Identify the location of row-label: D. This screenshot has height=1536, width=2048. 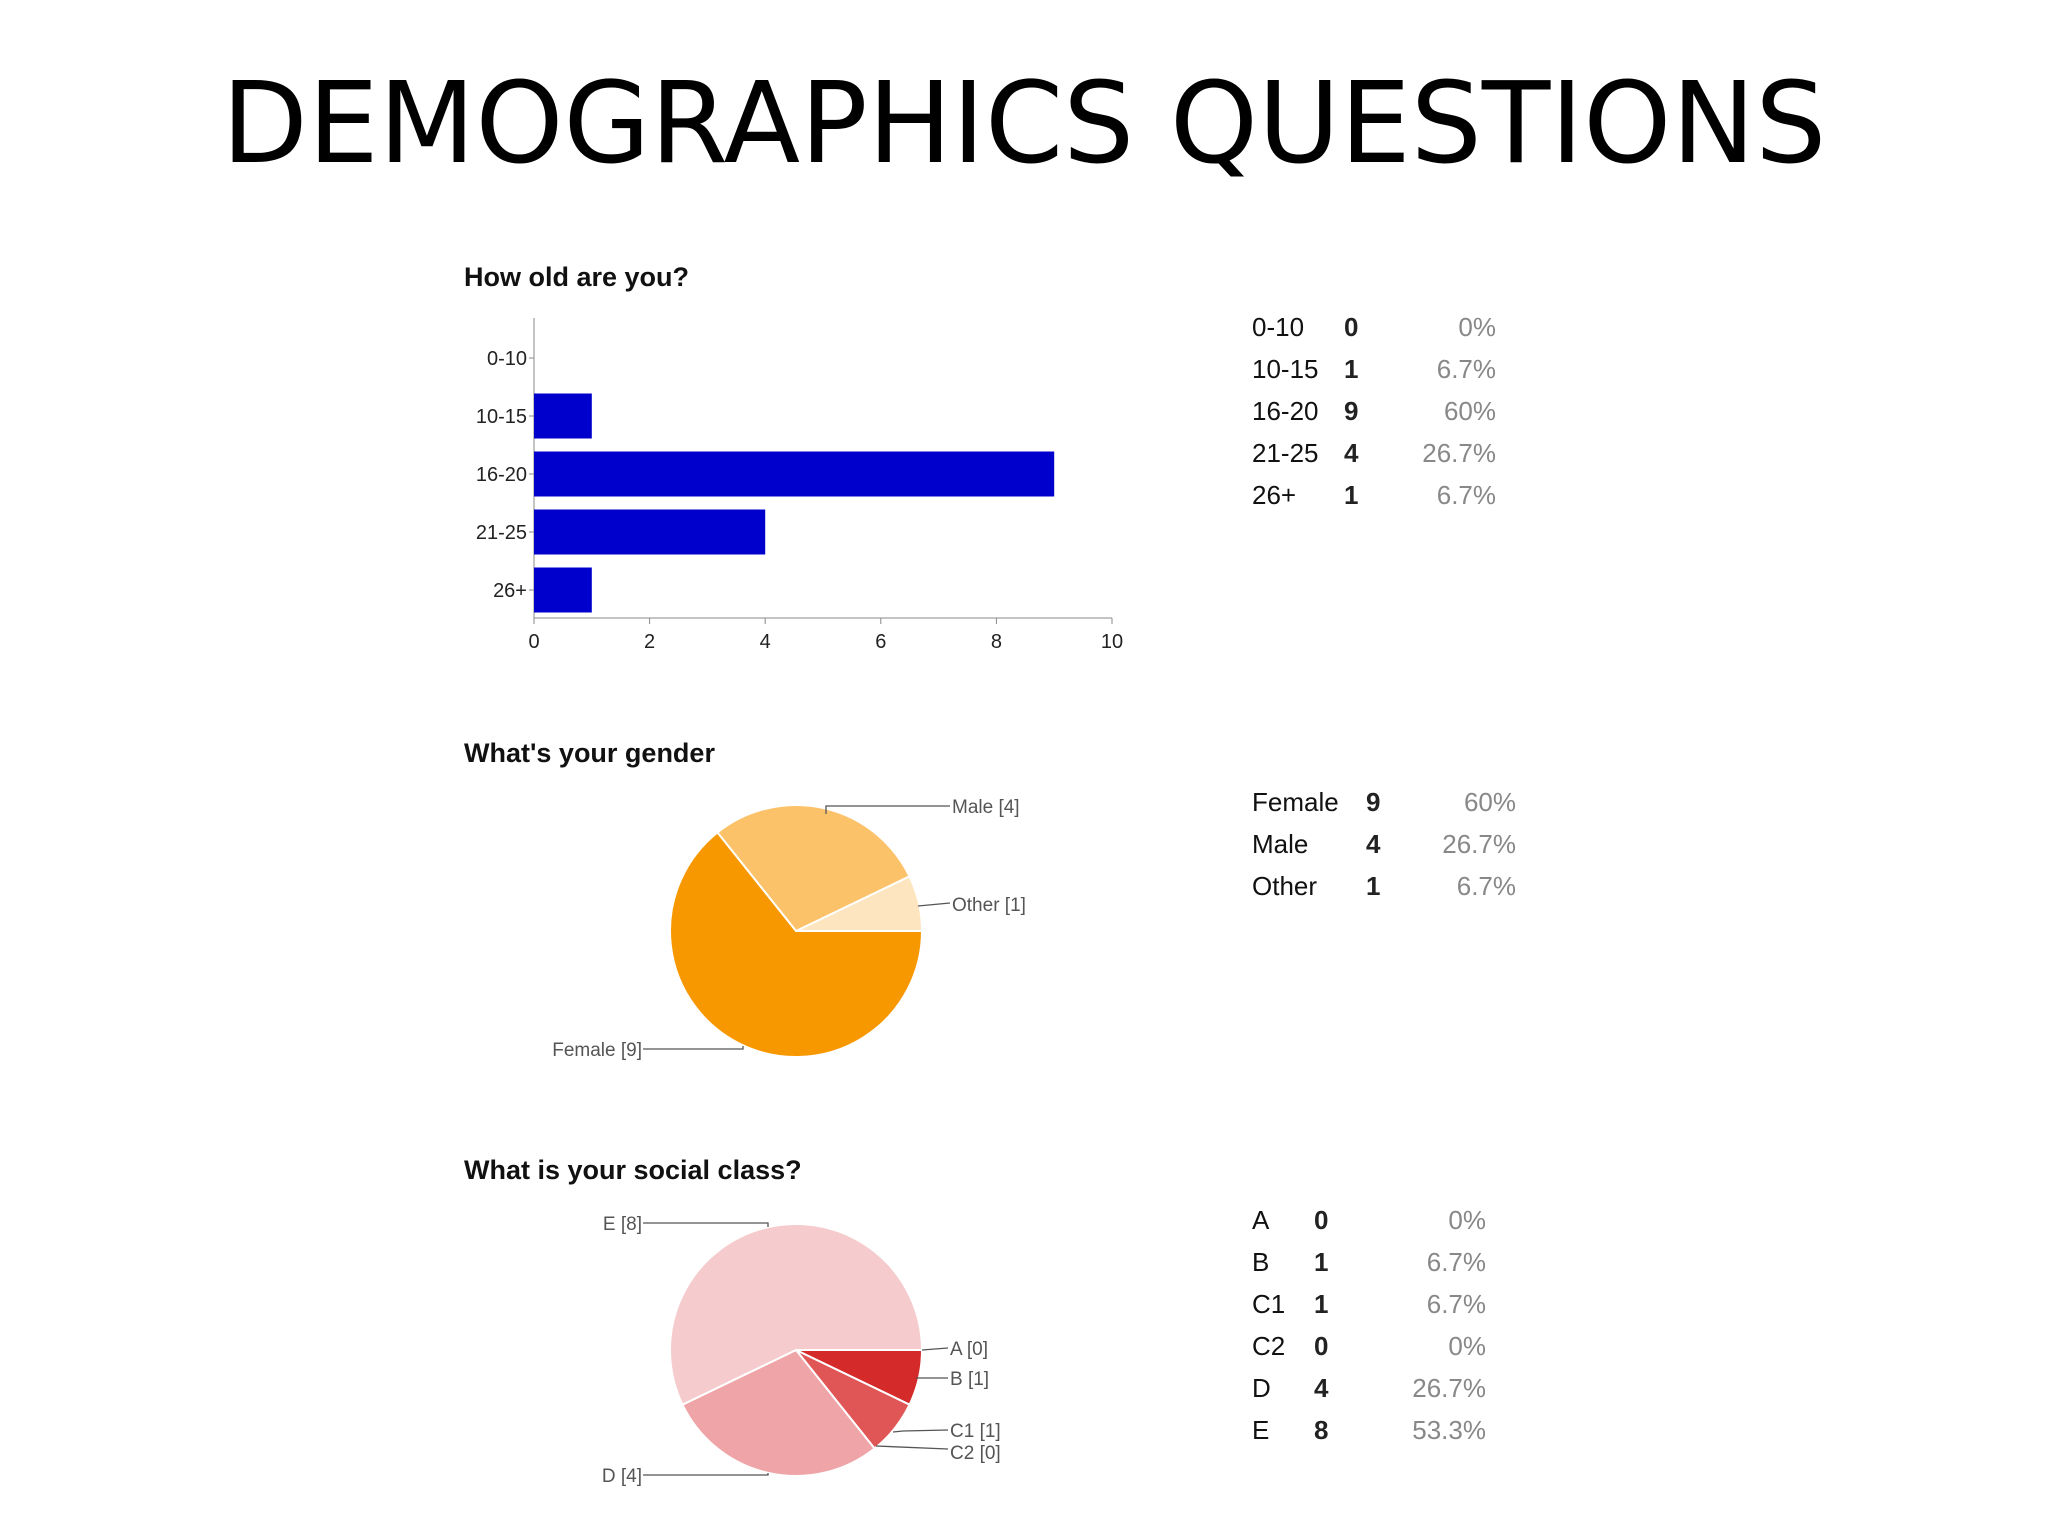
(1261, 1387).